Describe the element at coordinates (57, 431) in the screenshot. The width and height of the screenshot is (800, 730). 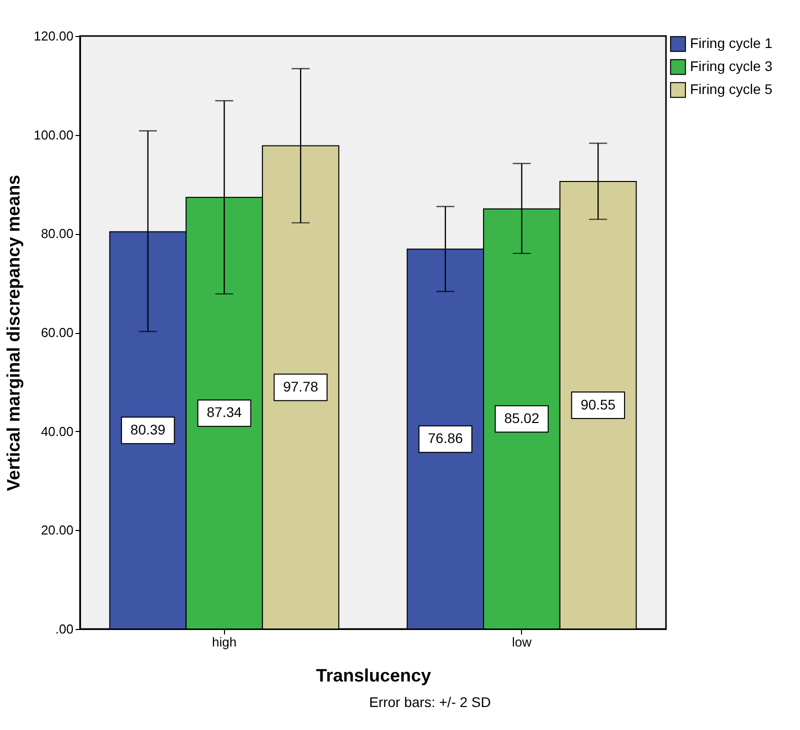
I see `y-tick-label: 40.00` at that location.